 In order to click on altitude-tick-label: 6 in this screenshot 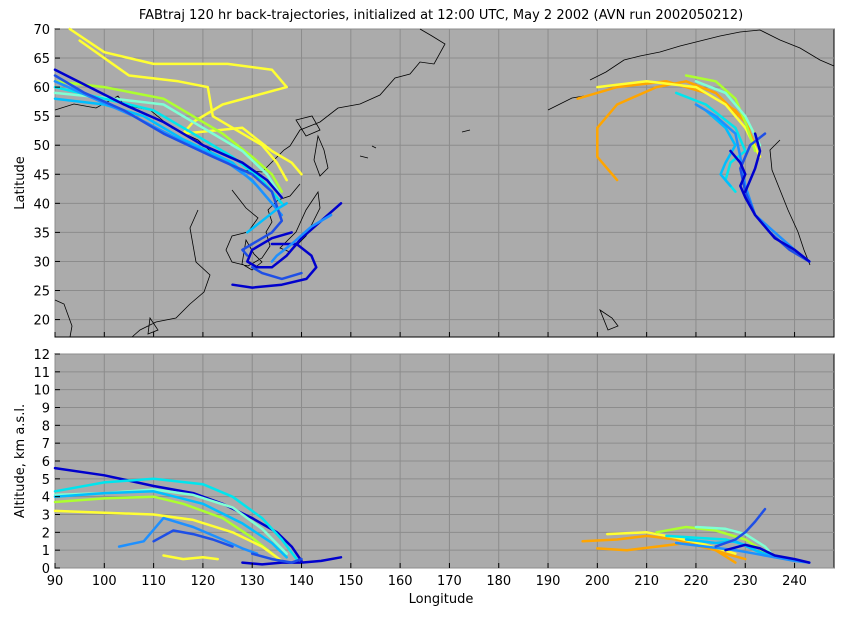, I will do `click(46, 462)`.